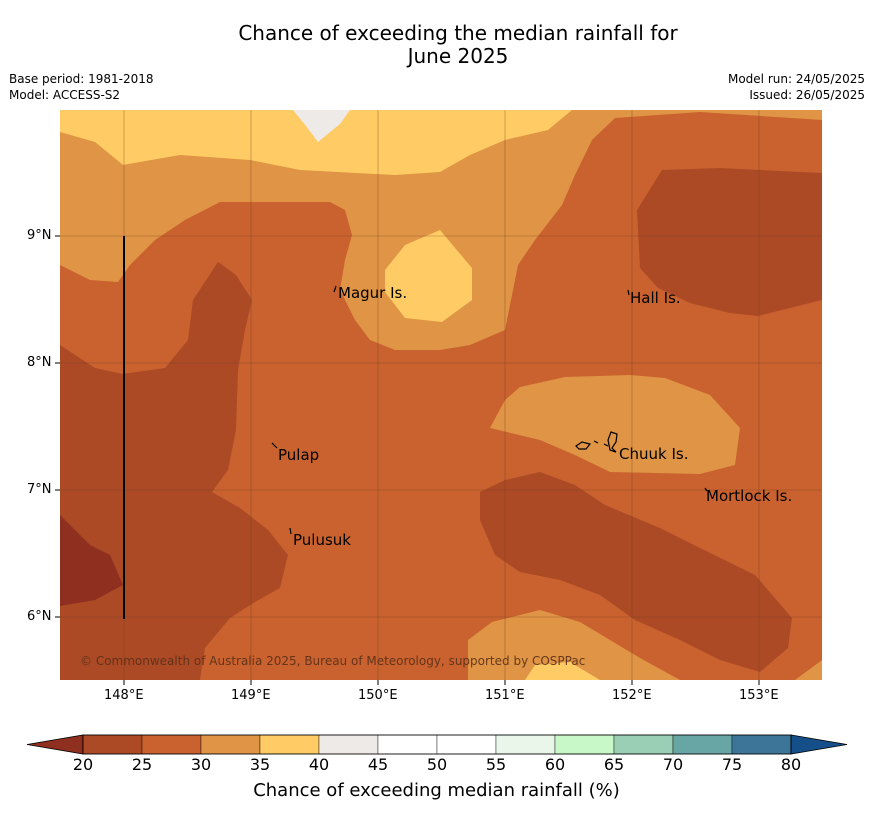 Image resolution: width=873 pixels, height=816 pixels. What do you see at coordinates (39, 489) in the screenshot?
I see `lat-label-7n: 7°N` at bounding box center [39, 489].